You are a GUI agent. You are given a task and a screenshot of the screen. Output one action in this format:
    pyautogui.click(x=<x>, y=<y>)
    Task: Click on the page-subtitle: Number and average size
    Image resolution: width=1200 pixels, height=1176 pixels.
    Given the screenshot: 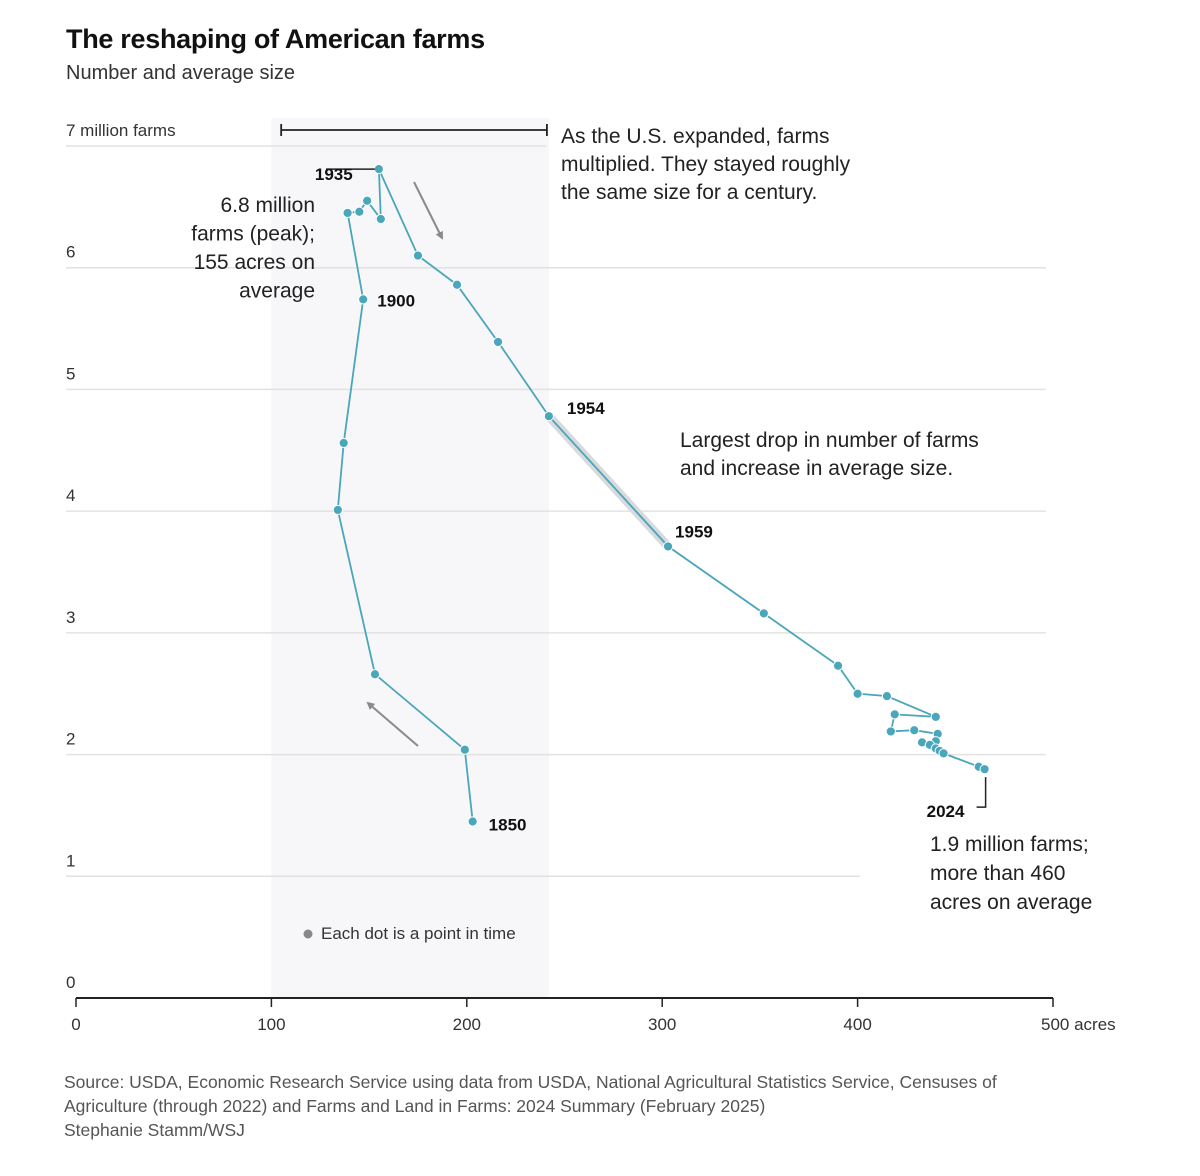 What is the action you would take?
    pyautogui.click(x=181, y=73)
    